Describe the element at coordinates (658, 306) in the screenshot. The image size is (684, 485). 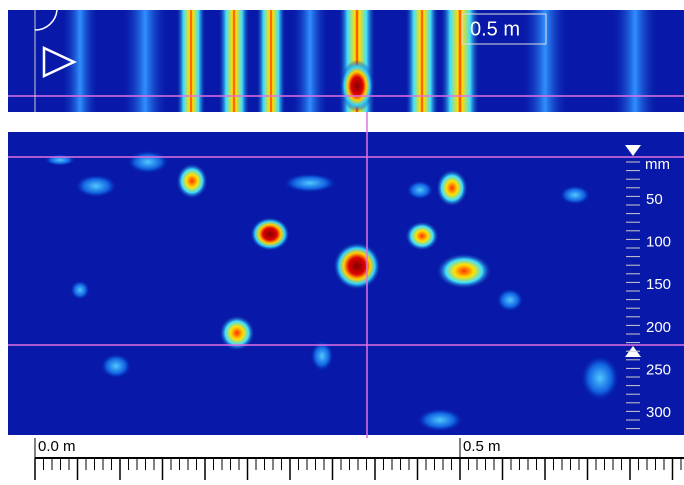
I see `depth-labels: 50 100 150 200 250 300` at that location.